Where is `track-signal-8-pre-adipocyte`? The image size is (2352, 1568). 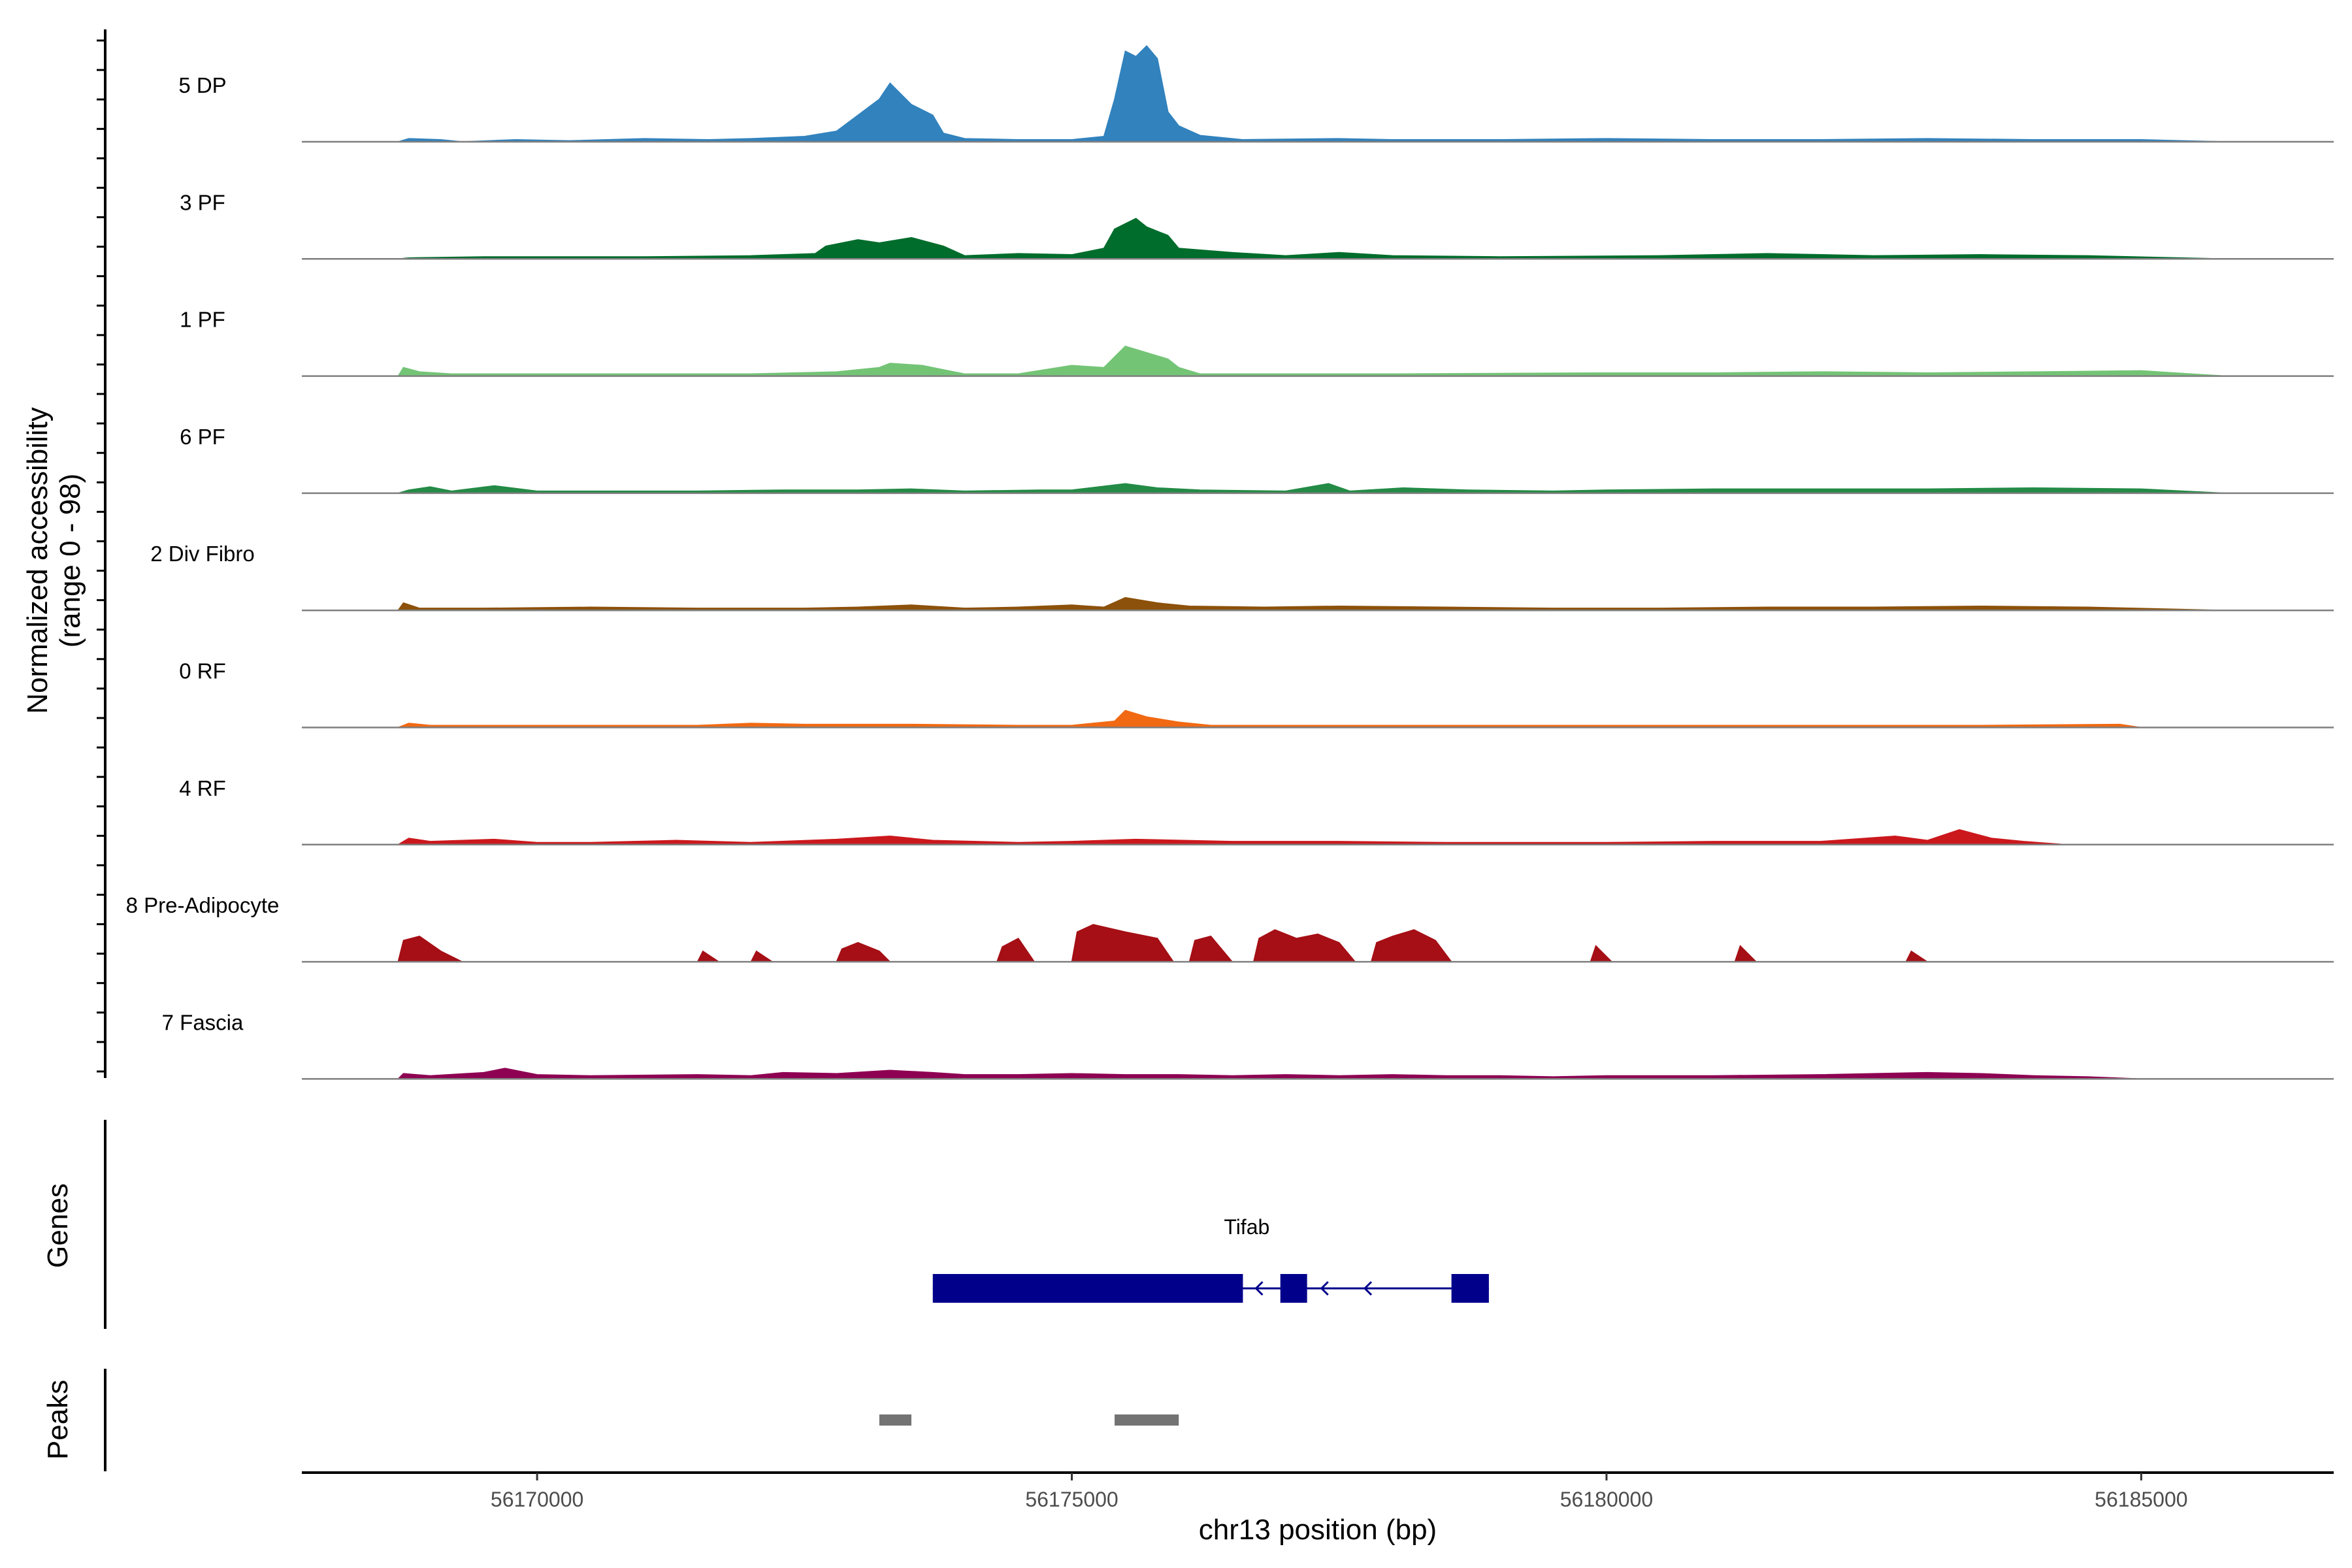 track-signal-8-pre-adipocyte is located at coordinates (1173, 943).